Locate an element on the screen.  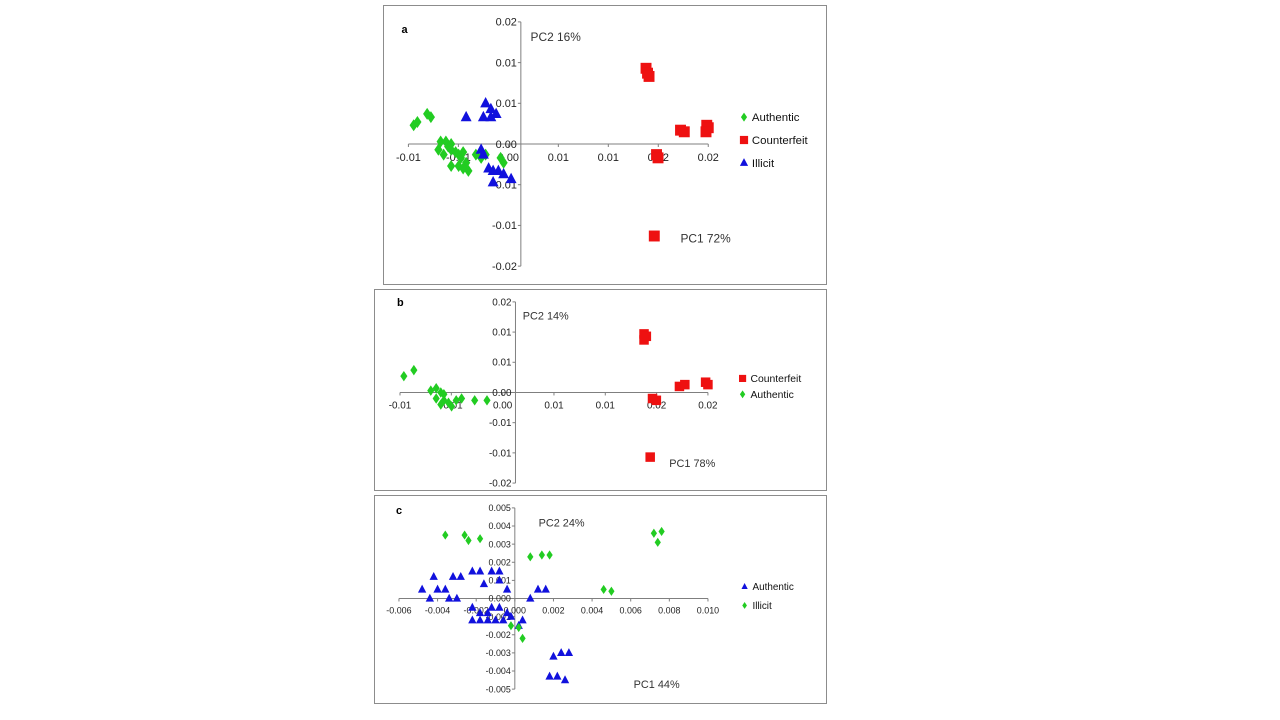
panel-letter: a is located at coordinates (404, 30).